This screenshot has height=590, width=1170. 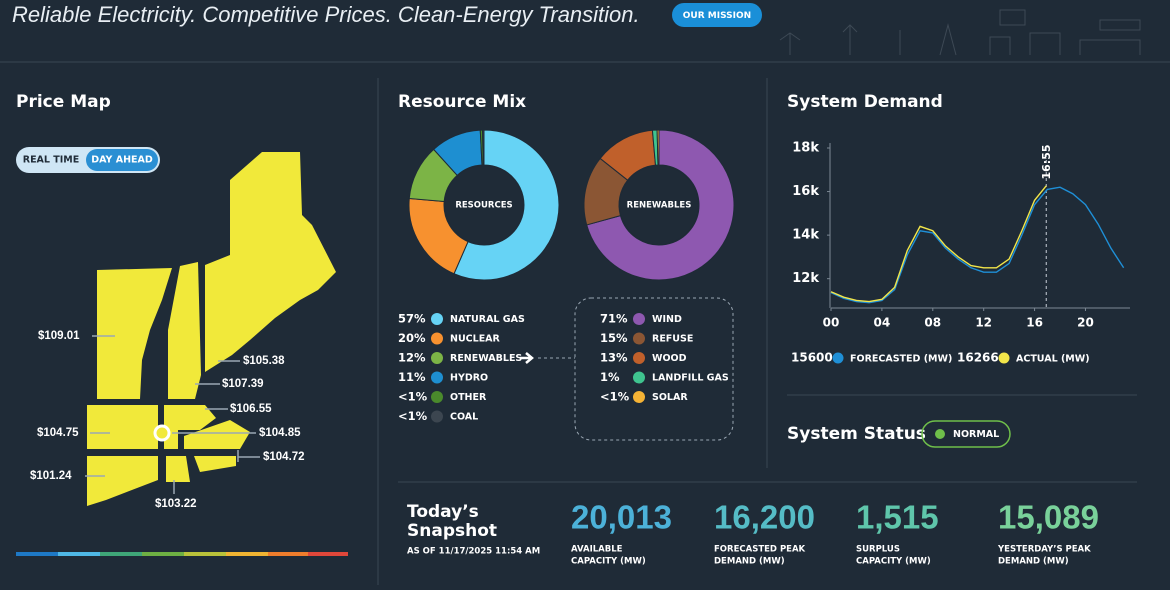 What do you see at coordinates (690, 378) in the screenshot?
I see `legend-label: LANDFILL GAS` at bounding box center [690, 378].